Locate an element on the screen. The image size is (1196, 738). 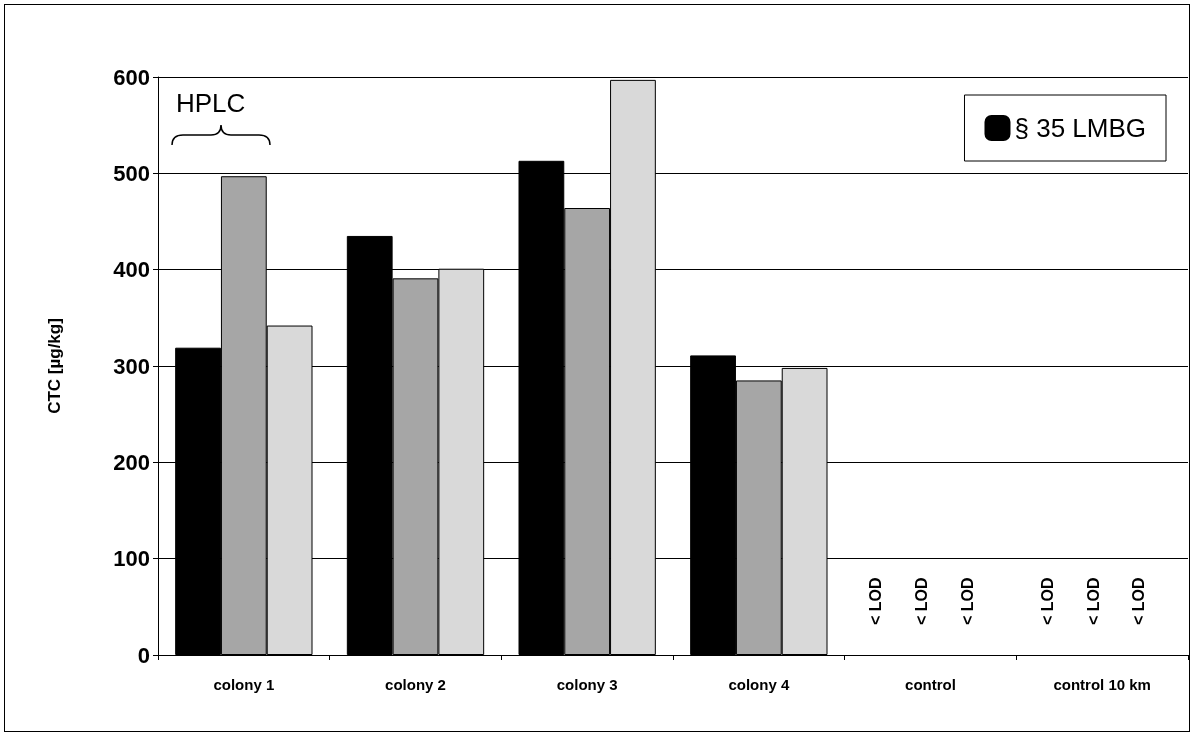
y-tick-label: 300 is located at coordinates (131, 366).